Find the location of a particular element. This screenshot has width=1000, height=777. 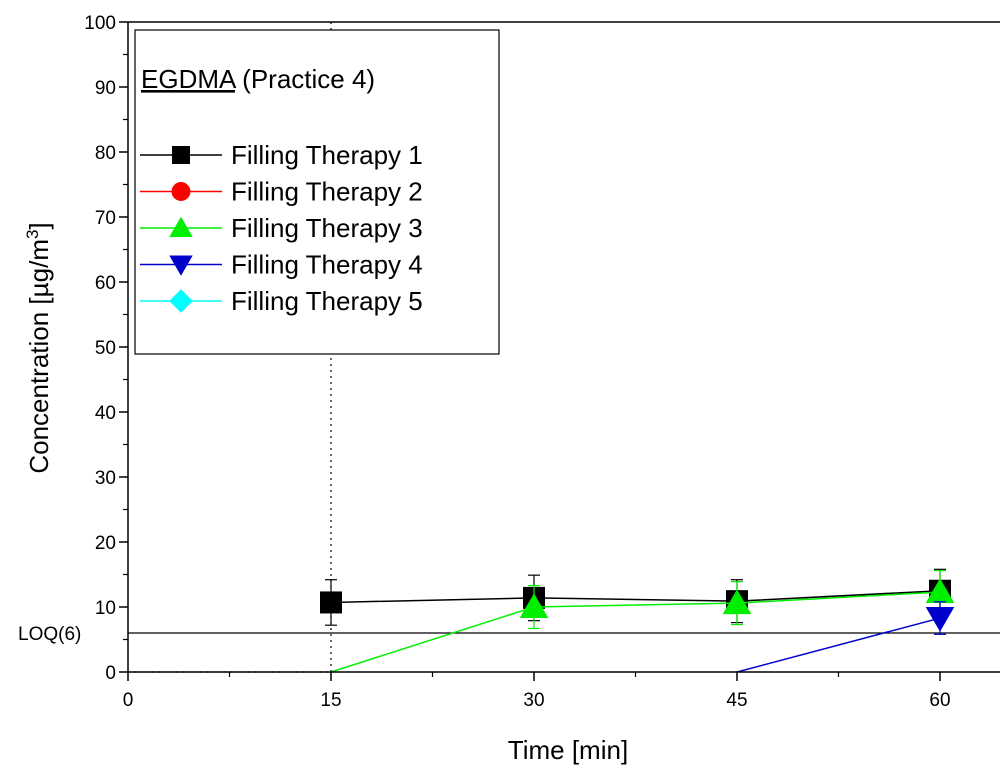

x-tick-label-2: 30 is located at coordinates (533, 700).